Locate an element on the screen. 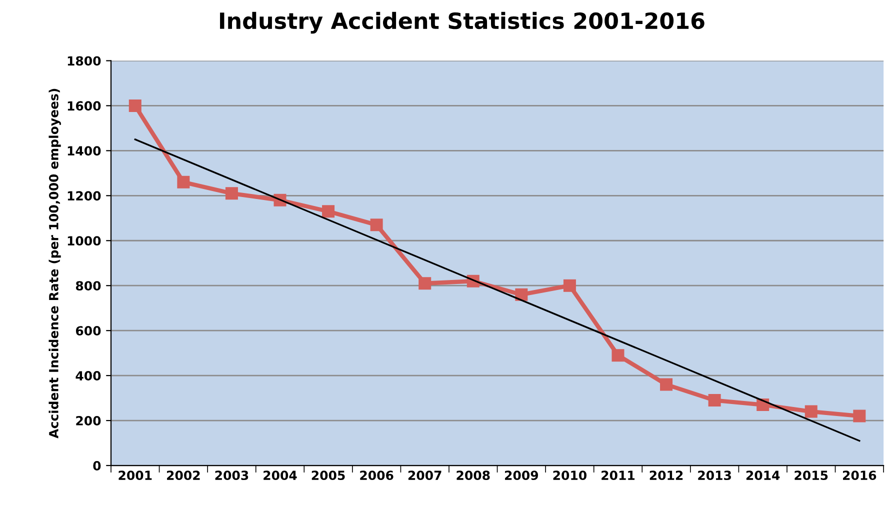 Image resolution: width=888 pixels, height=506 pixels. x-tick-label: 2010 is located at coordinates (570, 475).